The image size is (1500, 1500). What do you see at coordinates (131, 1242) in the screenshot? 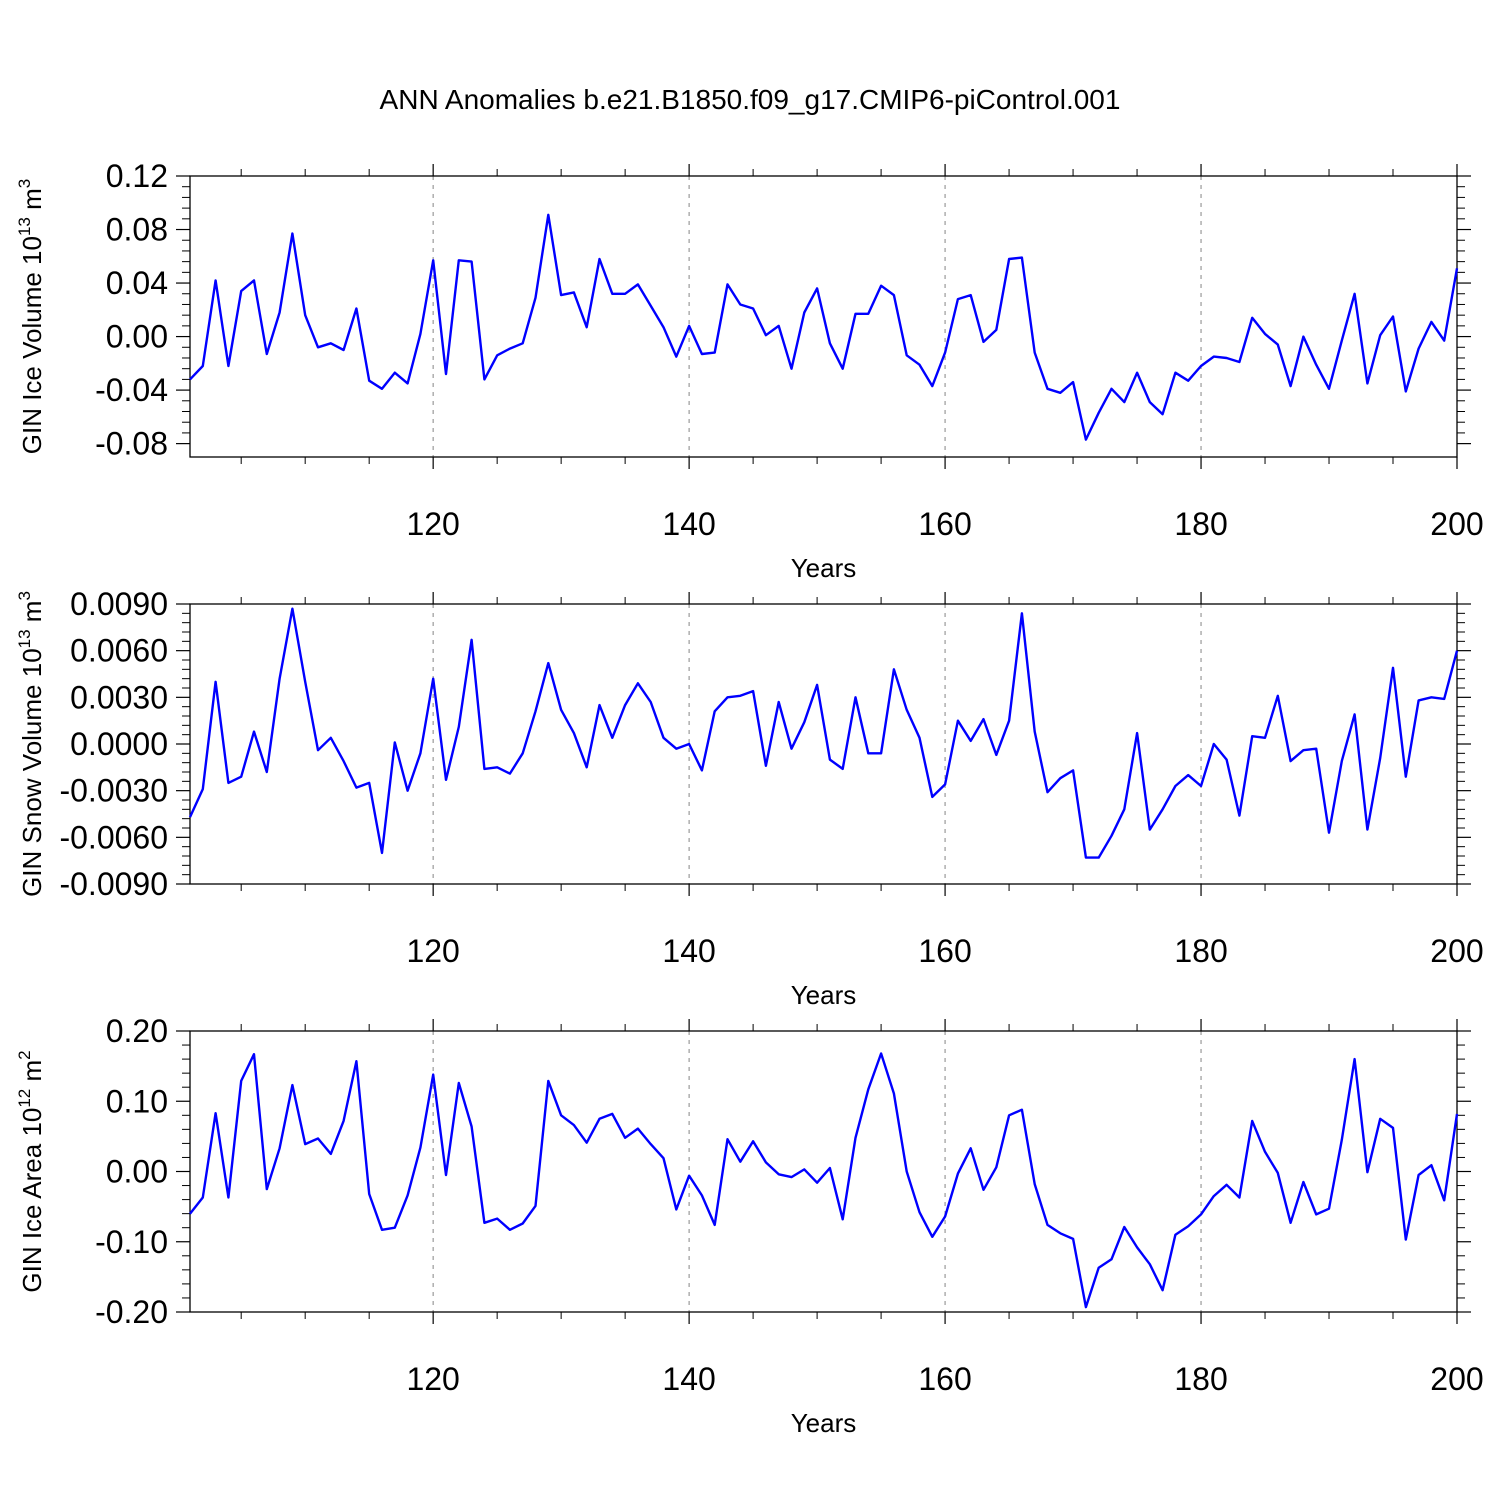
I see `y-tick-label: -0.10` at bounding box center [131, 1242].